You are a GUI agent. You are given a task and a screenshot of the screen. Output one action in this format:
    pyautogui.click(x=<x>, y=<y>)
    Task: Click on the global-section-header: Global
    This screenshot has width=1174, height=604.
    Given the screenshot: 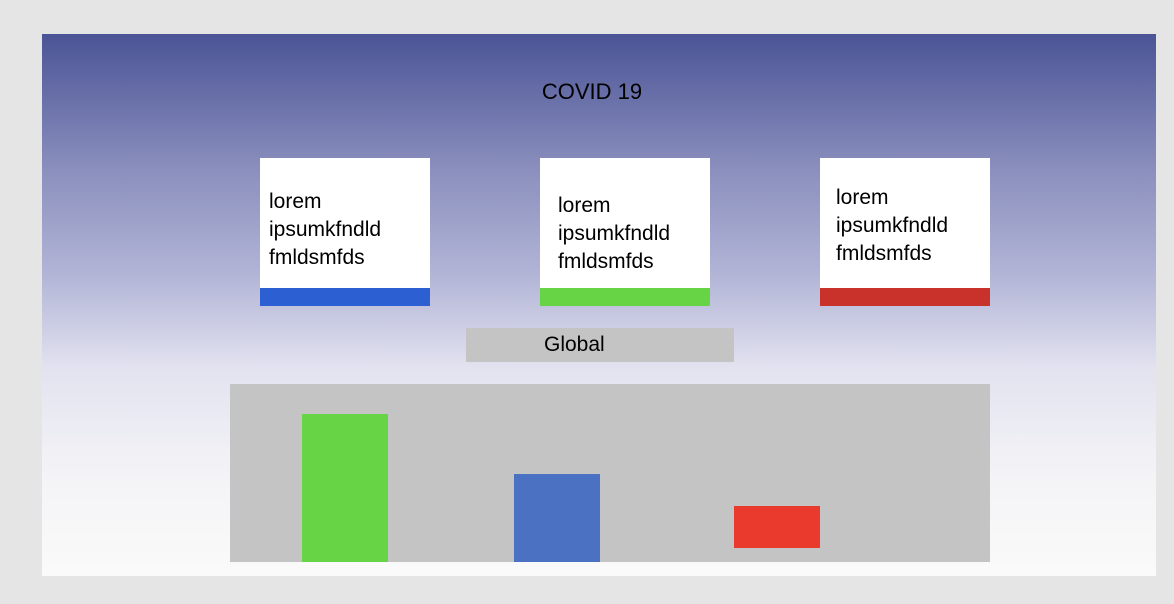 What is the action you would take?
    pyautogui.click(x=600, y=345)
    